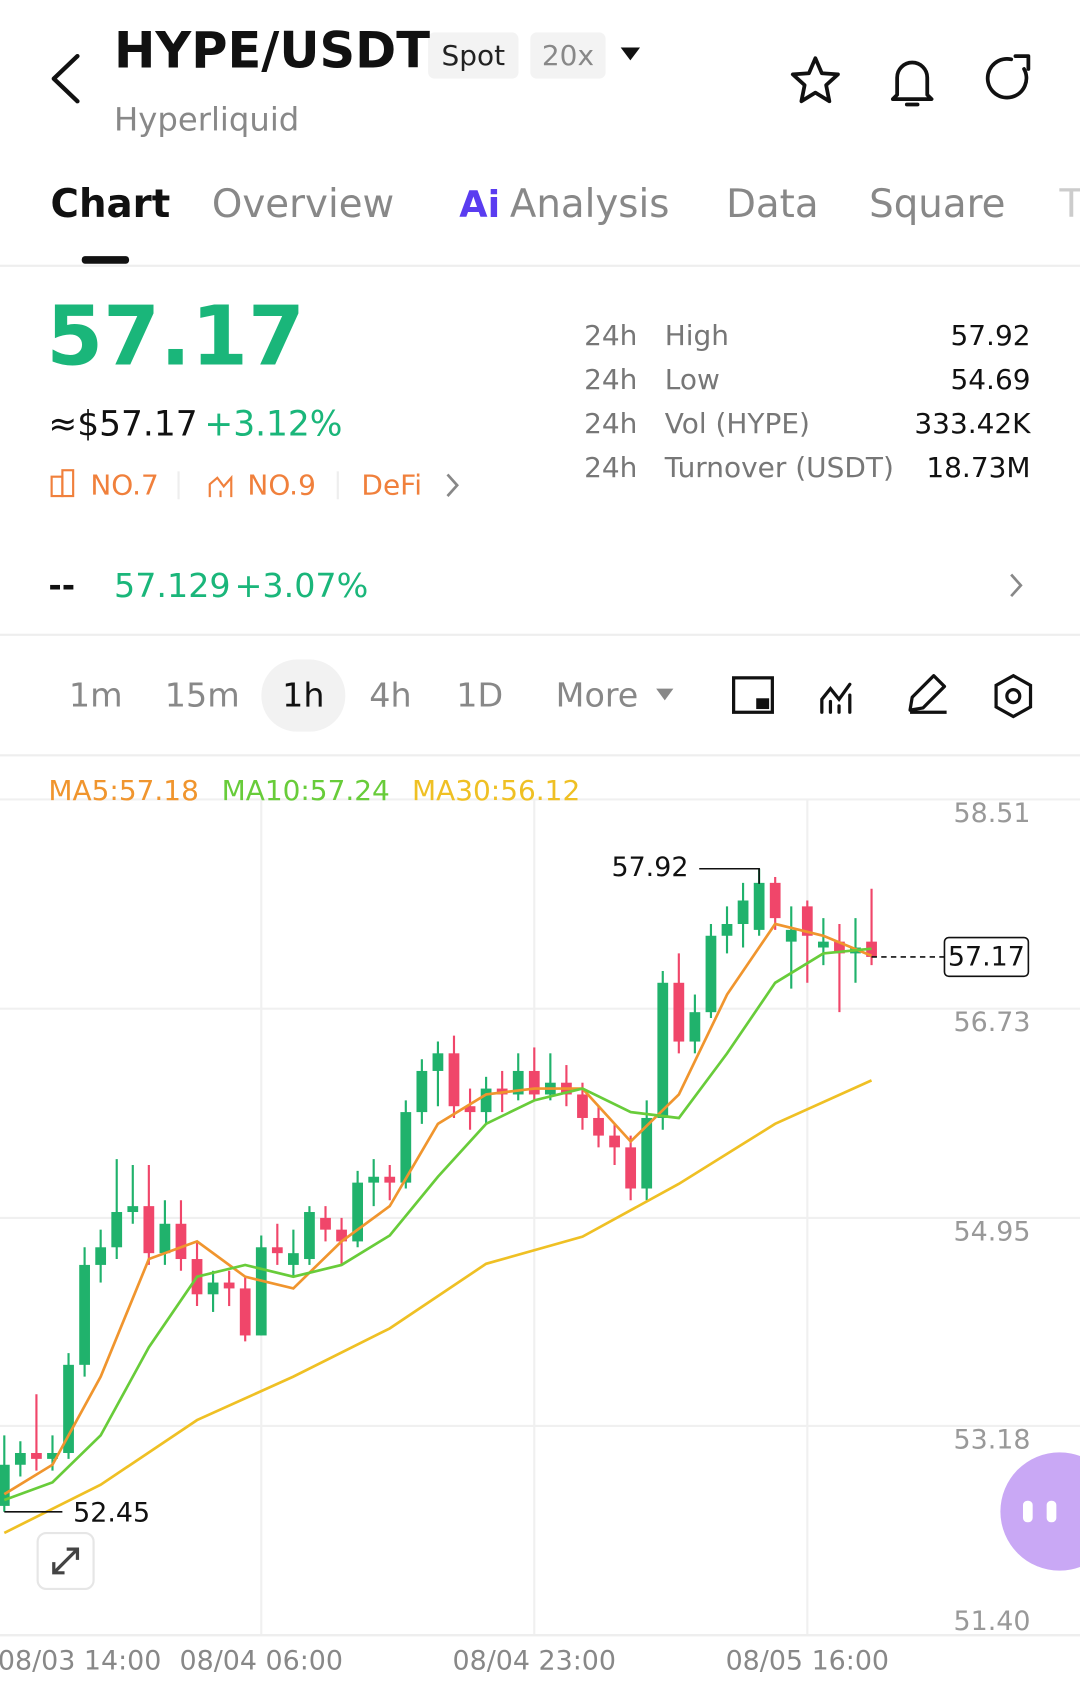  What do you see at coordinates (302, 585) in the screenshot?
I see `index-change: +3.07%` at bounding box center [302, 585].